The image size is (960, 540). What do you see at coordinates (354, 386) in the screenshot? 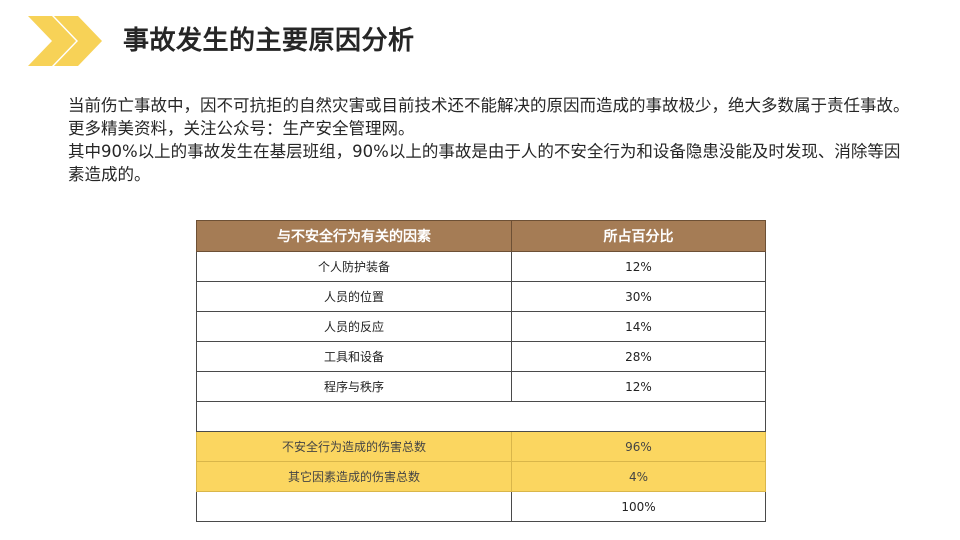
I see `factor-cell: 程序与秩序` at bounding box center [354, 386].